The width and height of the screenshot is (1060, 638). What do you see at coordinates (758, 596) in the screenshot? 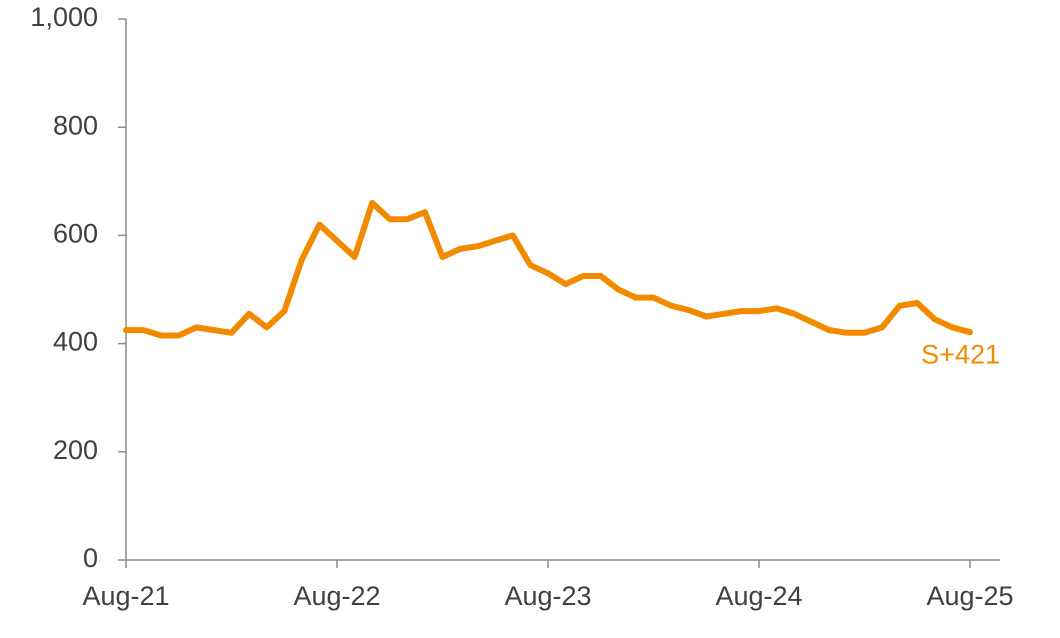
I see `x-tick-label: Aug-24` at bounding box center [758, 596].